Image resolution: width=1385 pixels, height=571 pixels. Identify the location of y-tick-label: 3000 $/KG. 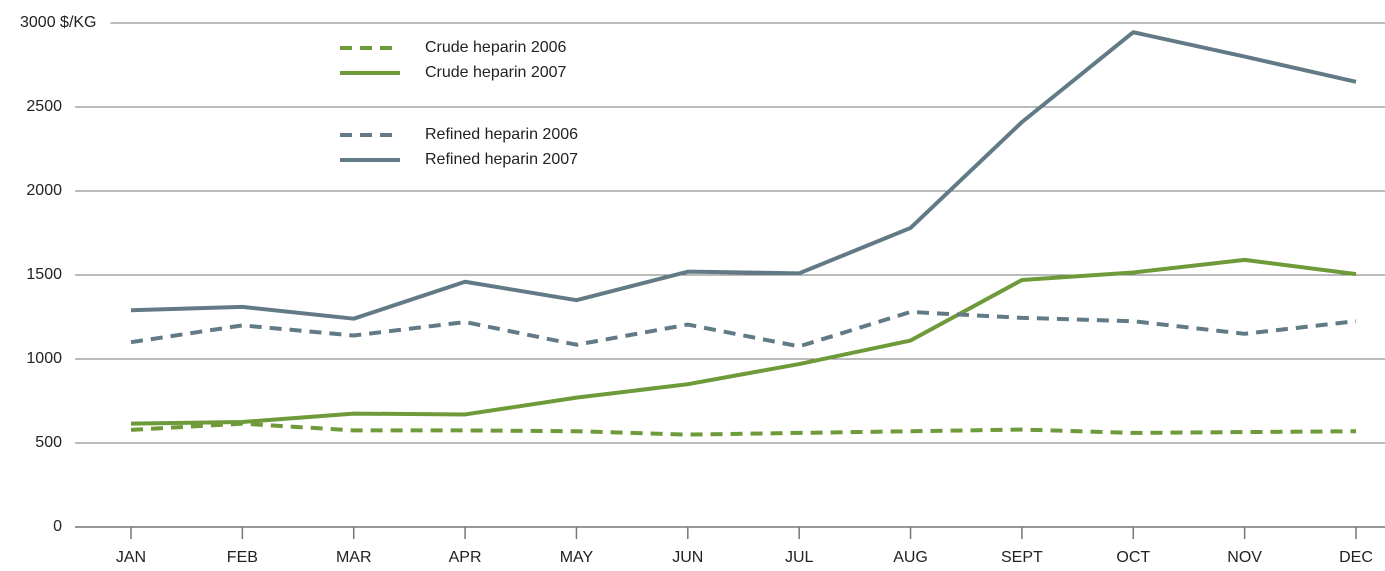
(58, 22).